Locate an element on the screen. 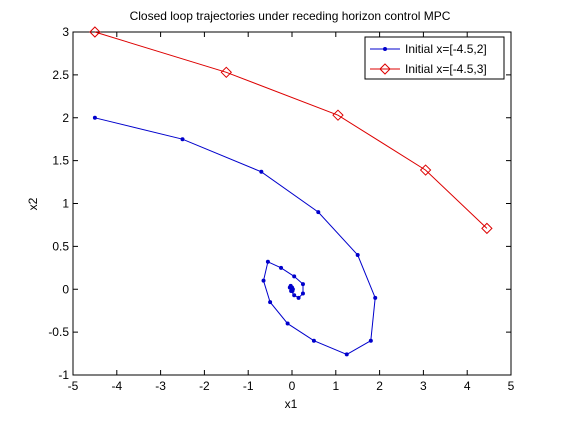  legend-label-series-2: Initial x=[-4.5,3] is located at coordinates (446, 69).